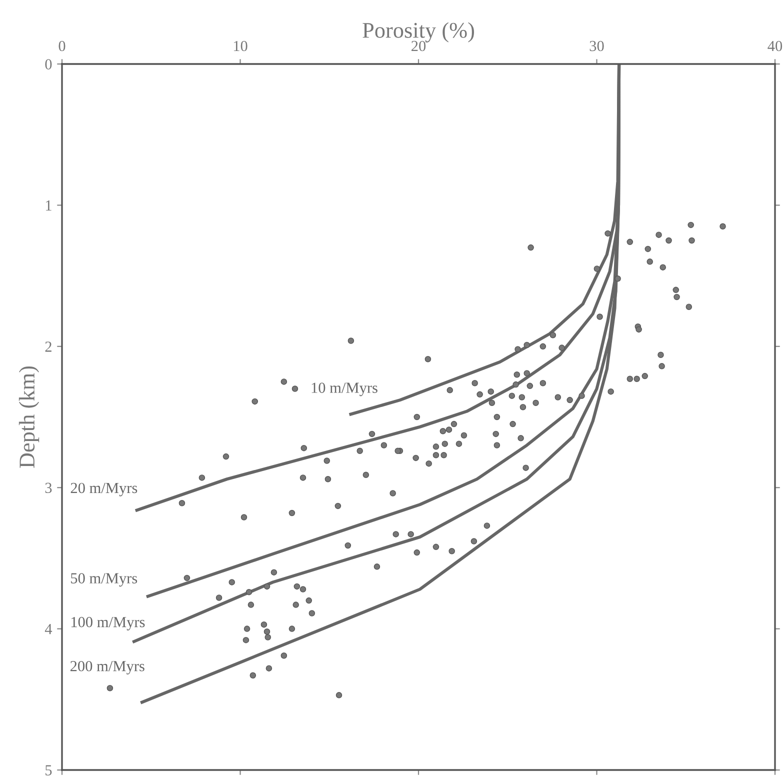 This screenshot has height=777, width=784. Describe the element at coordinates (107, 667) in the screenshot. I see `series-label: 200 m/Myrs` at that location.